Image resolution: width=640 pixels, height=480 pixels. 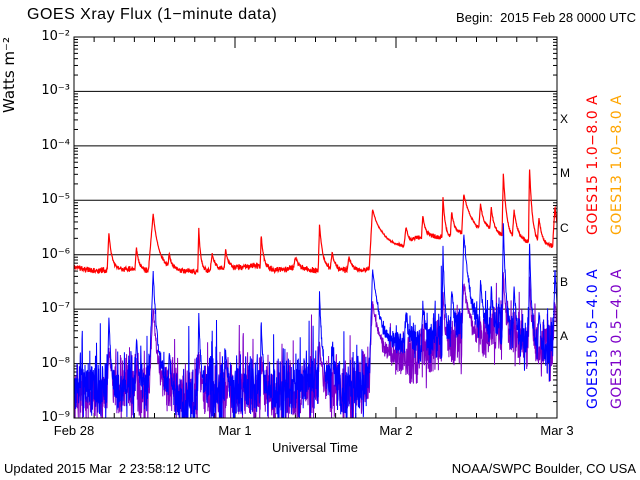 I want to click on x-tick-label: Mar 2, so click(x=396, y=430).